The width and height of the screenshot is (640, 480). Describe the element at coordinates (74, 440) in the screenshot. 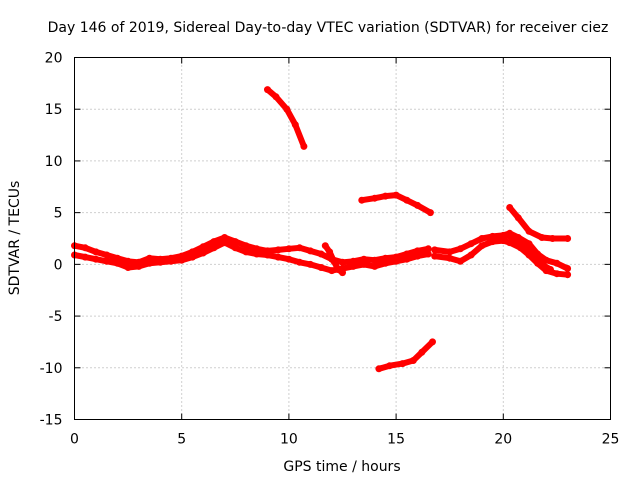

I see `x-tick-label: 0` at that location.